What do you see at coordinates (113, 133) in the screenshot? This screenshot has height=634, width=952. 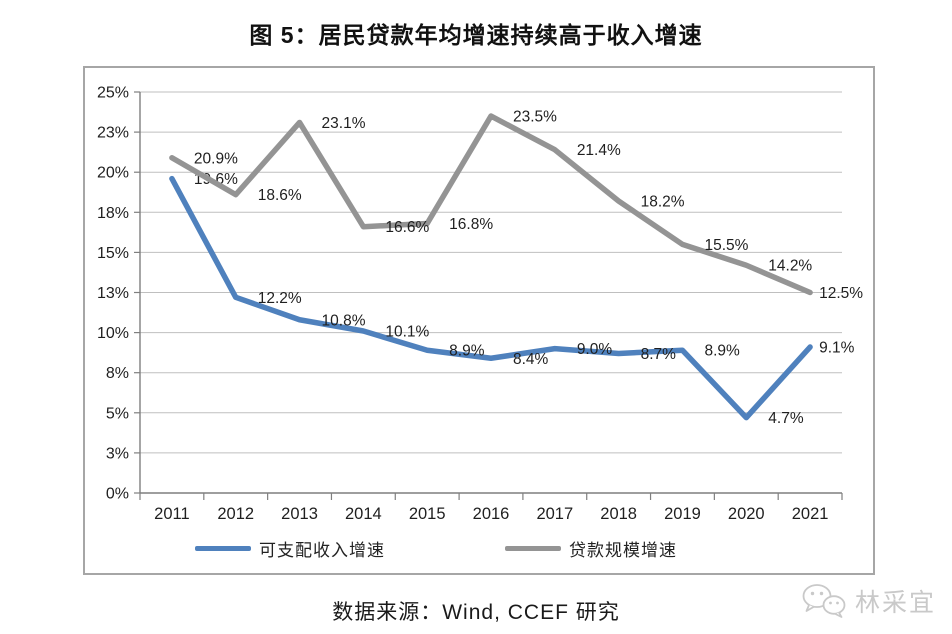 I see `y-tick-label: 23%` at bounding box center [113, 133].